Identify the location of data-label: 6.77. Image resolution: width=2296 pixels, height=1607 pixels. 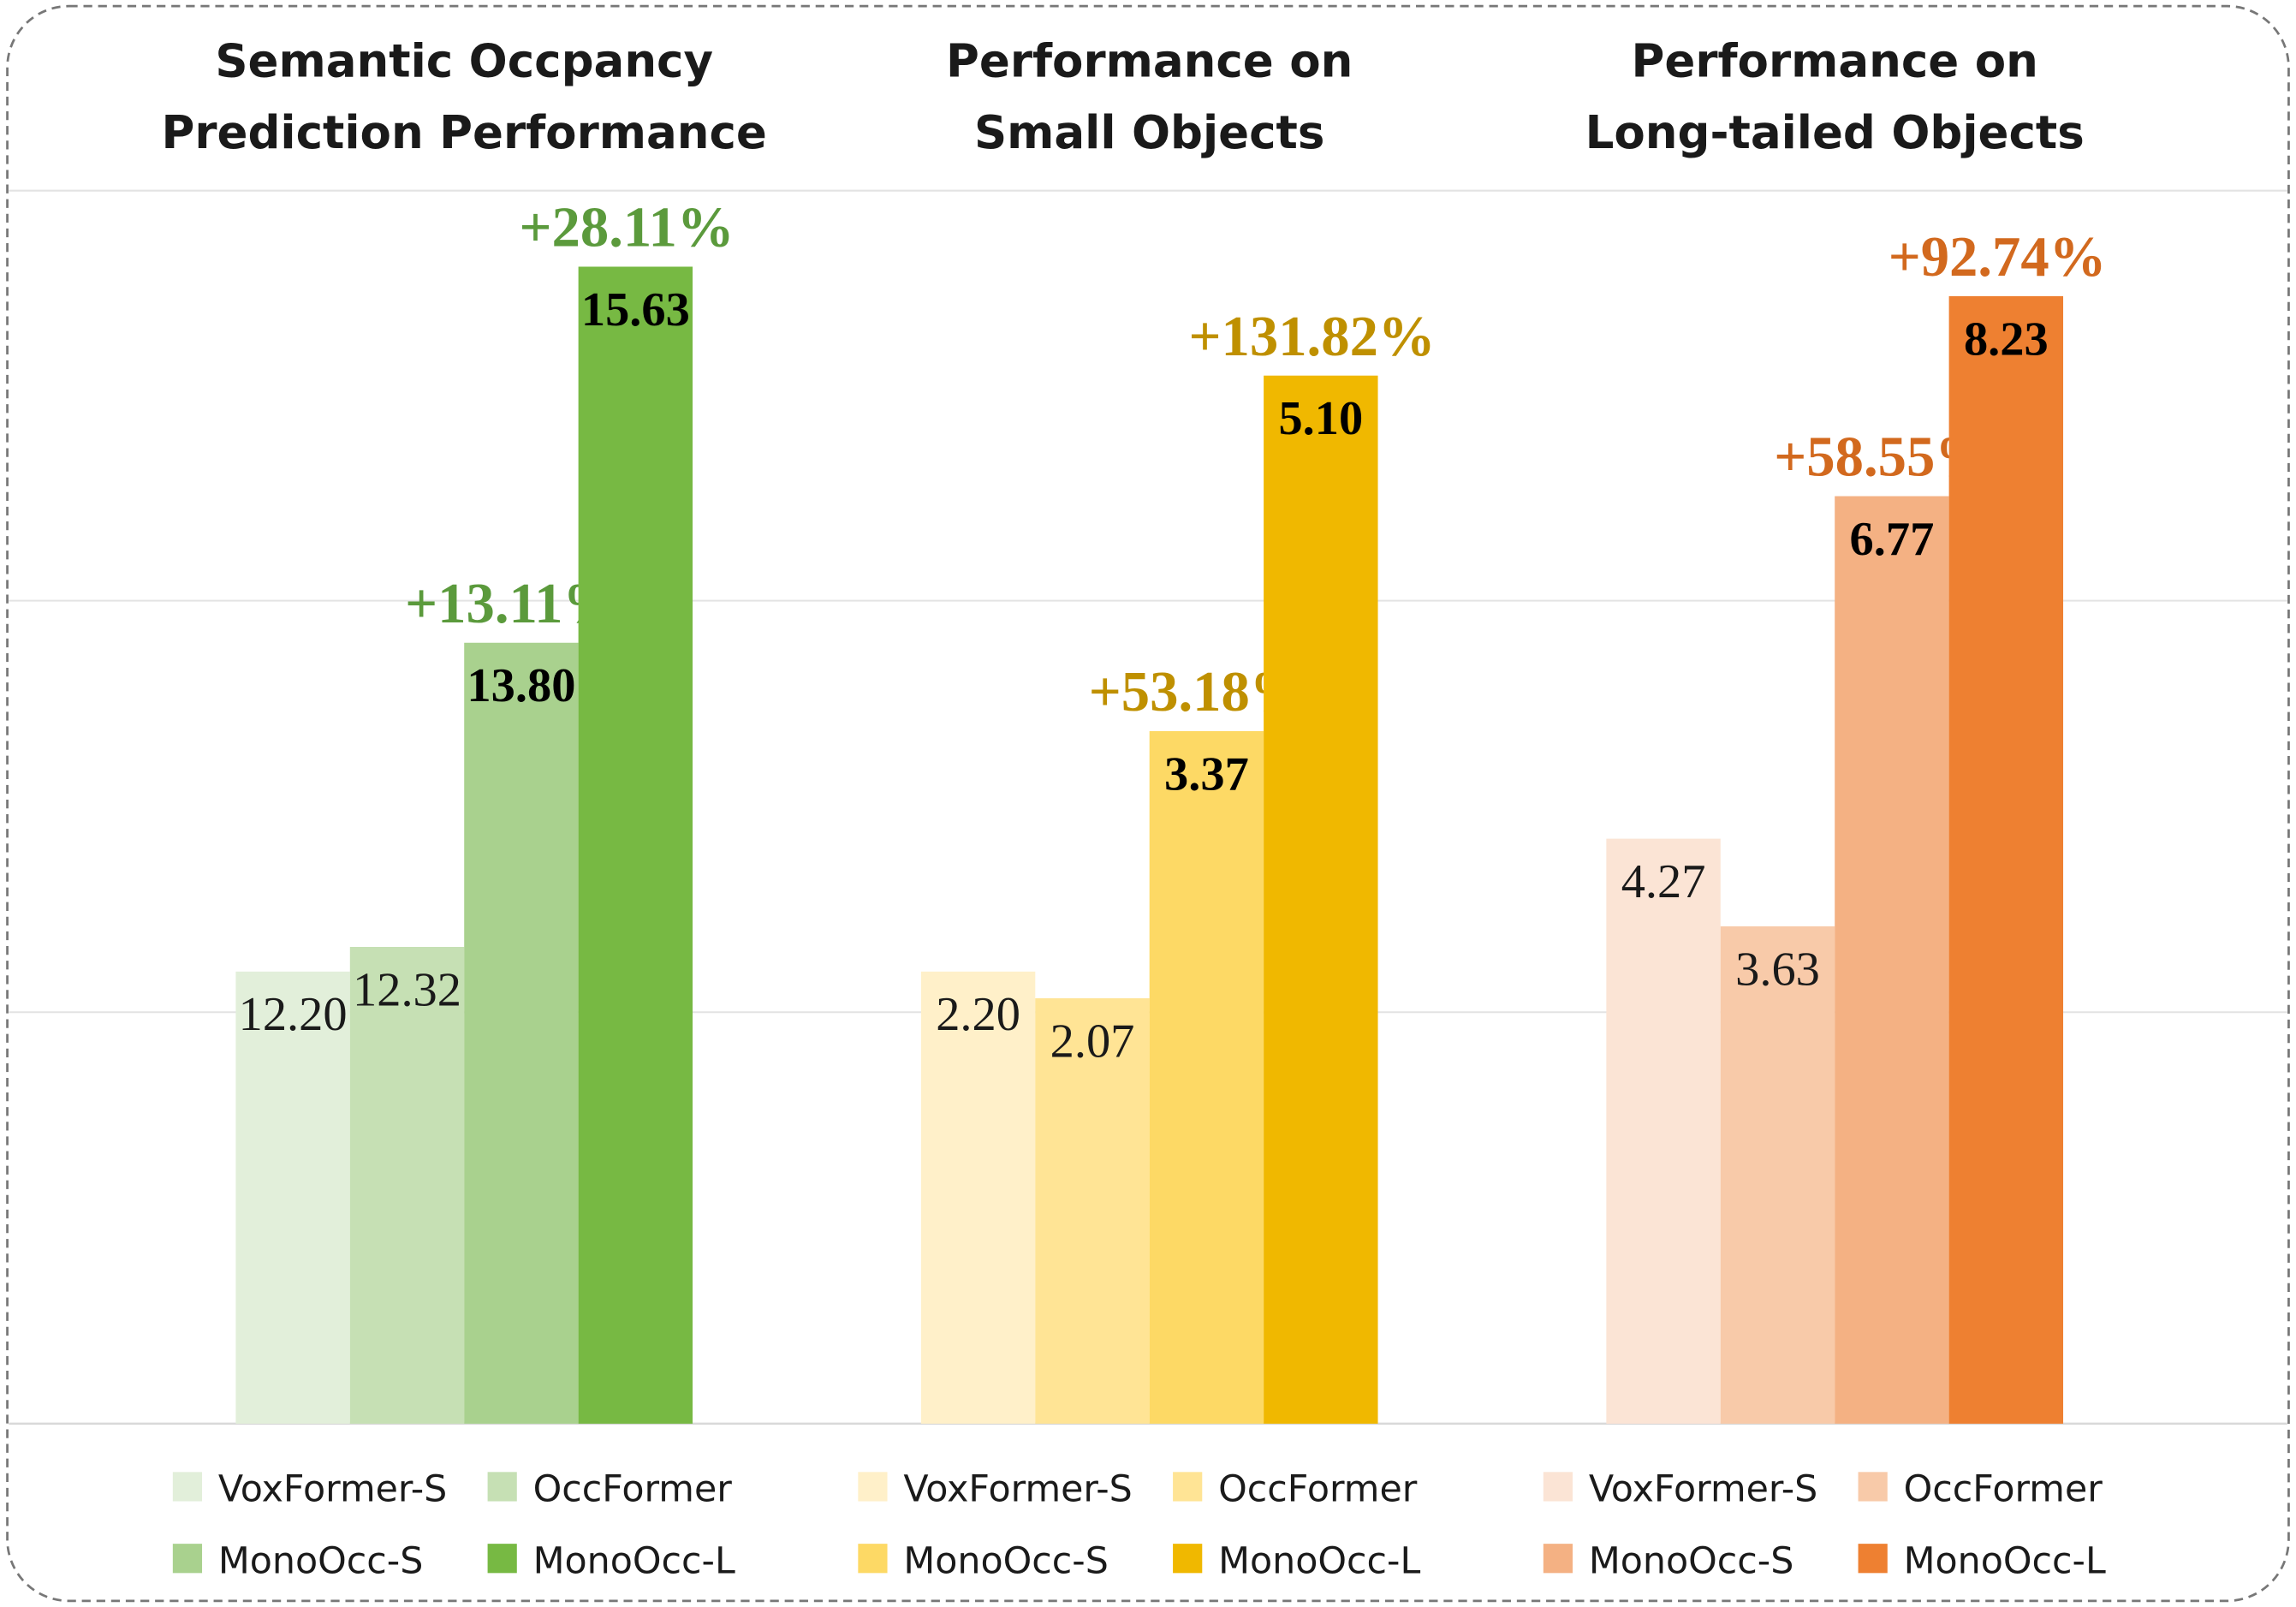
(1892, 539).